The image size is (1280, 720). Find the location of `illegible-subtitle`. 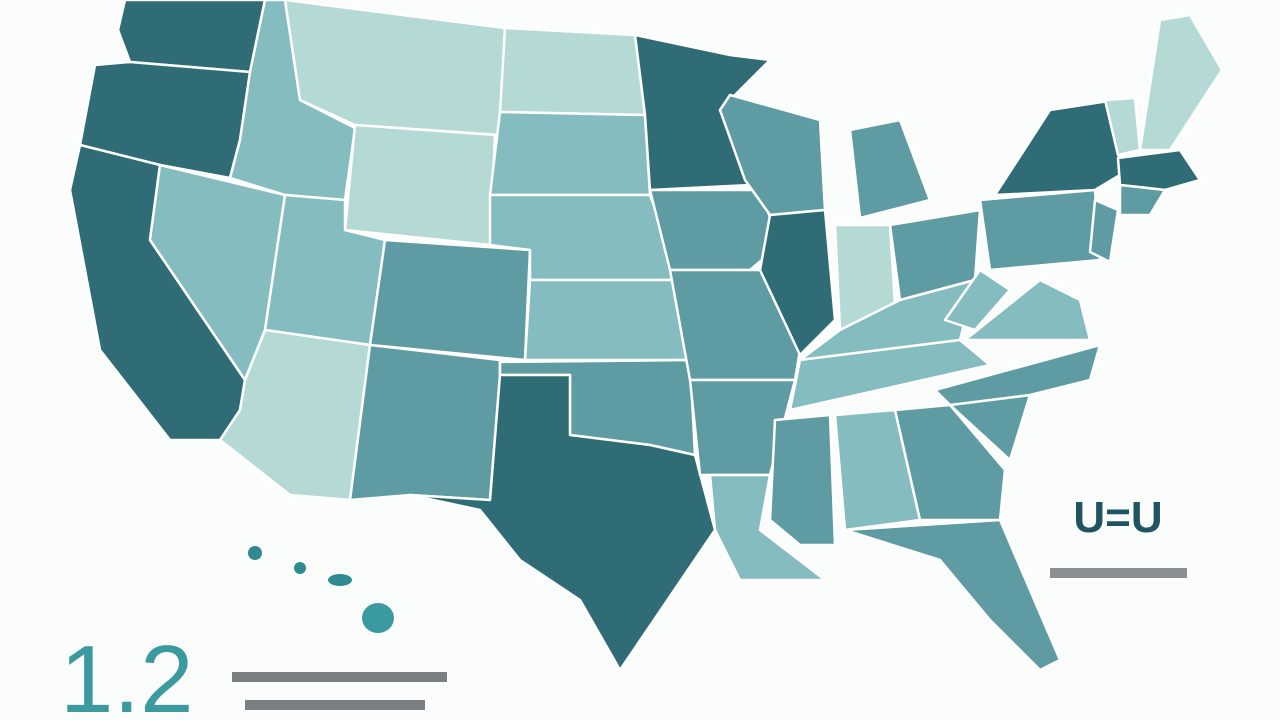

illegible-subtitle is located at coordinates (1118, 573).